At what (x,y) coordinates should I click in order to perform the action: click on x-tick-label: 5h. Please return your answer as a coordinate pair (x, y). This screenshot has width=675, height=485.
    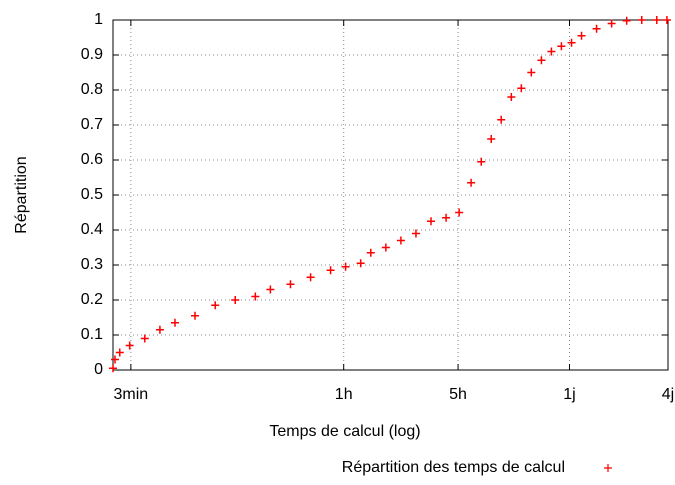
    Looking at the image, I should click on (458, 394).